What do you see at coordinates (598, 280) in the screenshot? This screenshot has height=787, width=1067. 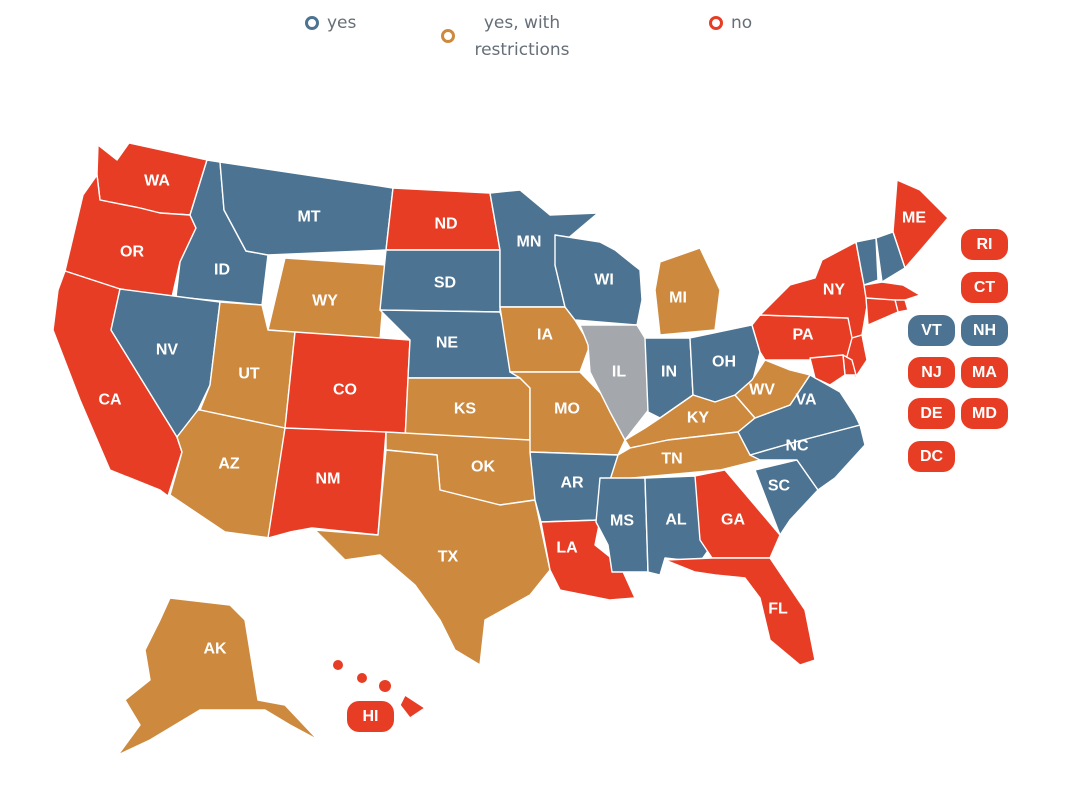 I see `state-wi` at bounding box center [598, 280].